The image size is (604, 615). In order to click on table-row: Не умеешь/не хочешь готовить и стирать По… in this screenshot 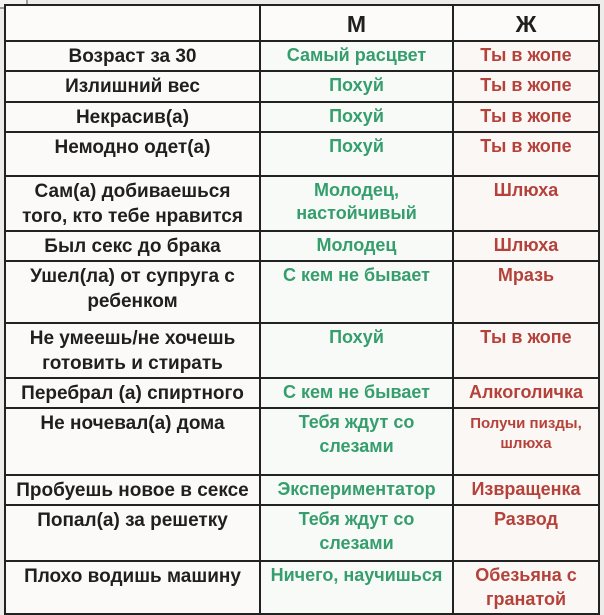, I will do `click(302, 350)`.